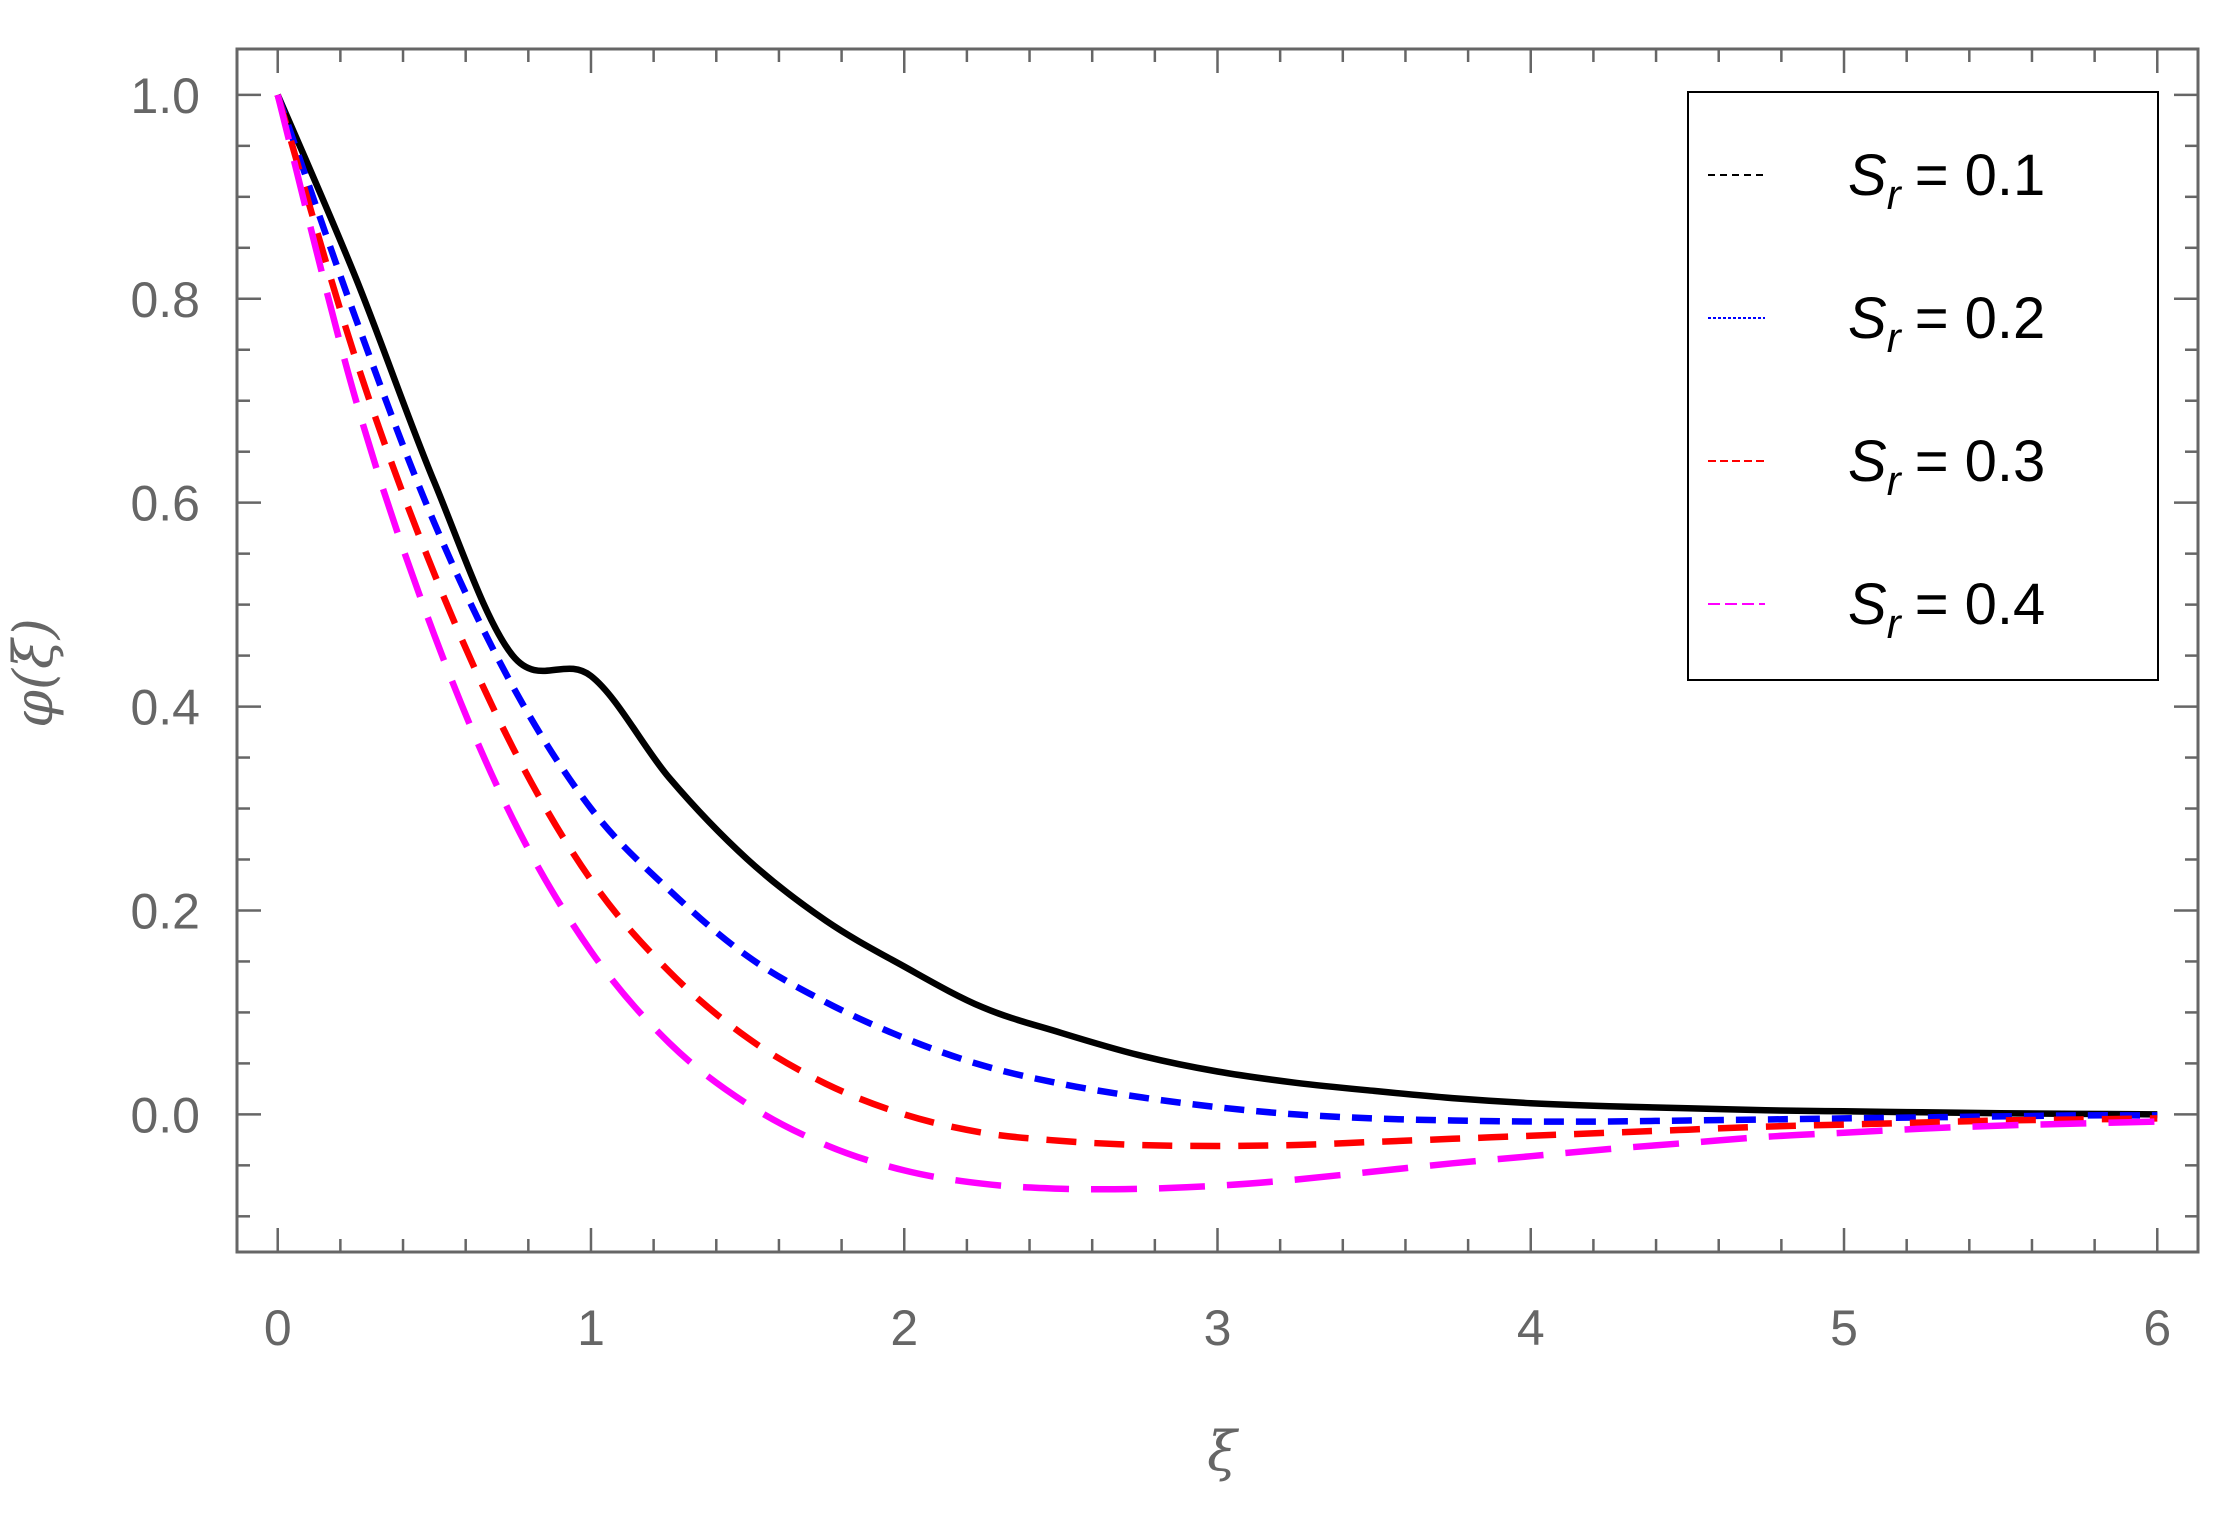 Image resolution: width=2219 pixels, height=1517 pixels. Describe the element at coordinates (33, 673) in the screenshot. I see `y-axis-title: φ(ξ)` at that location.